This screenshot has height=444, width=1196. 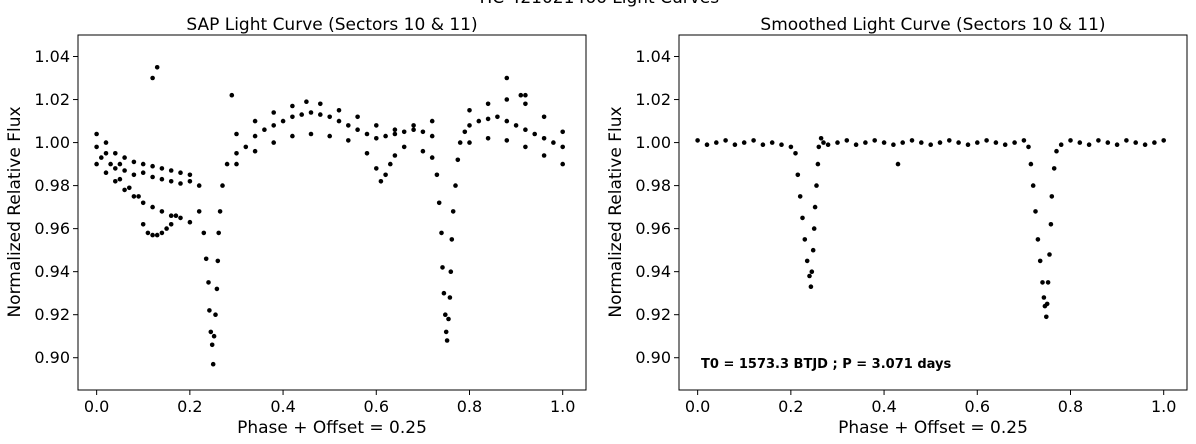 I want to click on x-tick-label: 0.4, so click(x=282, y=406).